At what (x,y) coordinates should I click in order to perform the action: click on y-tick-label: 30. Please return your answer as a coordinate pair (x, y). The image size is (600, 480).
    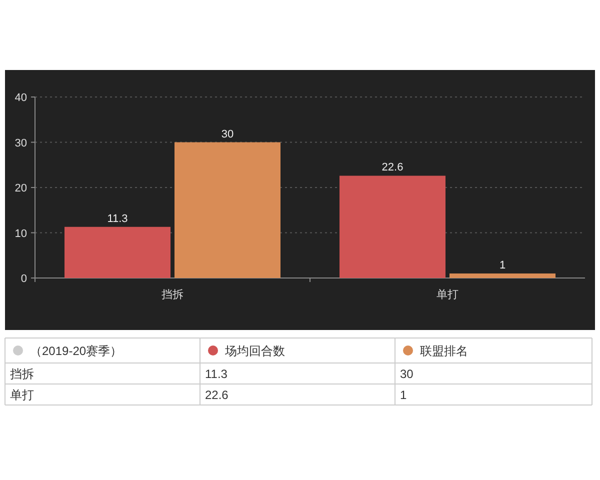
    Looking at the image, I should click on (20, 143).